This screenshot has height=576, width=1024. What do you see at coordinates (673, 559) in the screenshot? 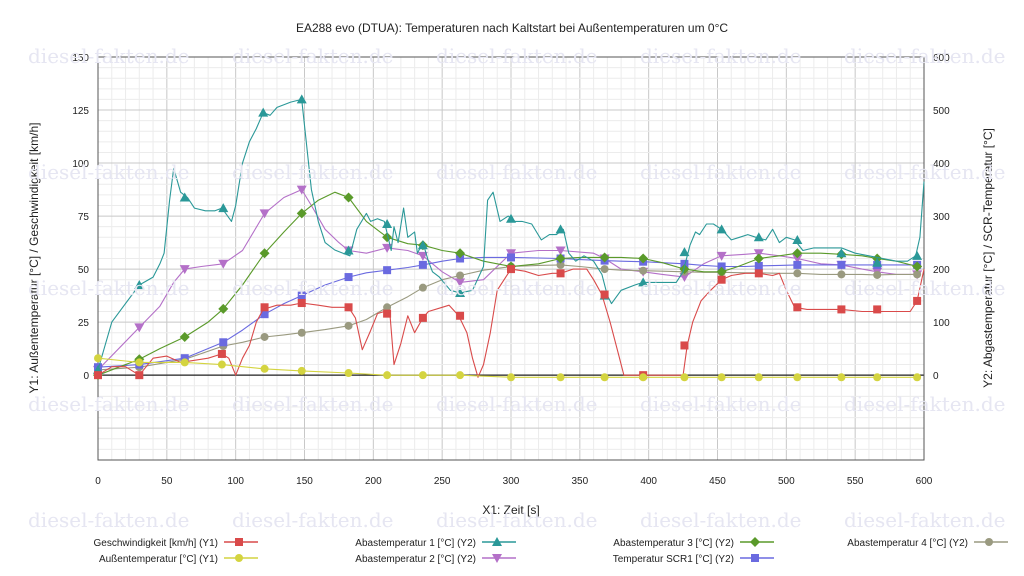
I see `legend-label: Temperatur SCR1 [°C] (Y2)` at bounding box center [673, 559].